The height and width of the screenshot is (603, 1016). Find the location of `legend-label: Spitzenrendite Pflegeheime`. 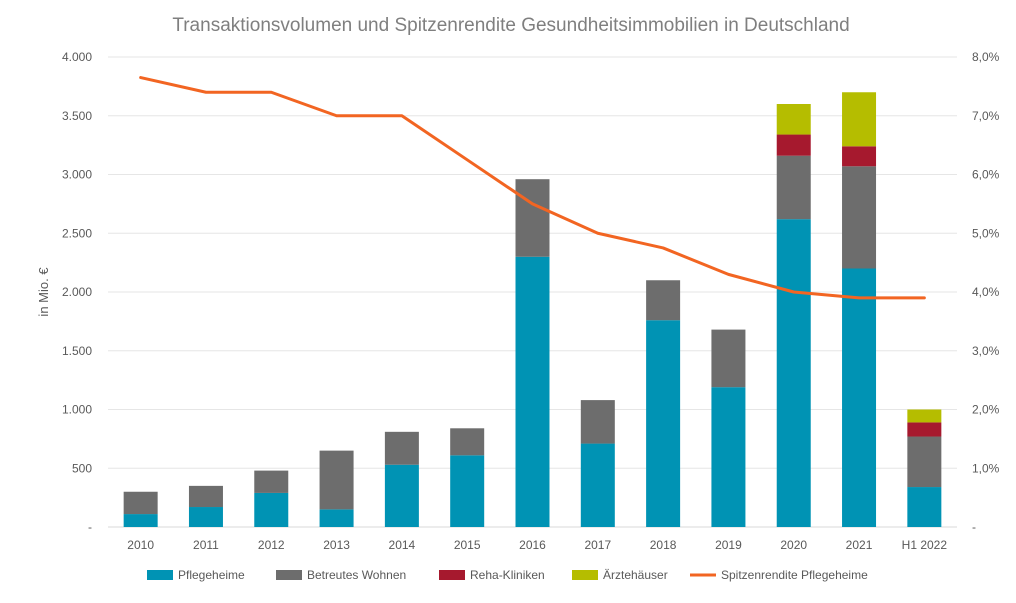

legend-label: Spitzenrendite Pflegeheime is located at coordinates (794, 575).